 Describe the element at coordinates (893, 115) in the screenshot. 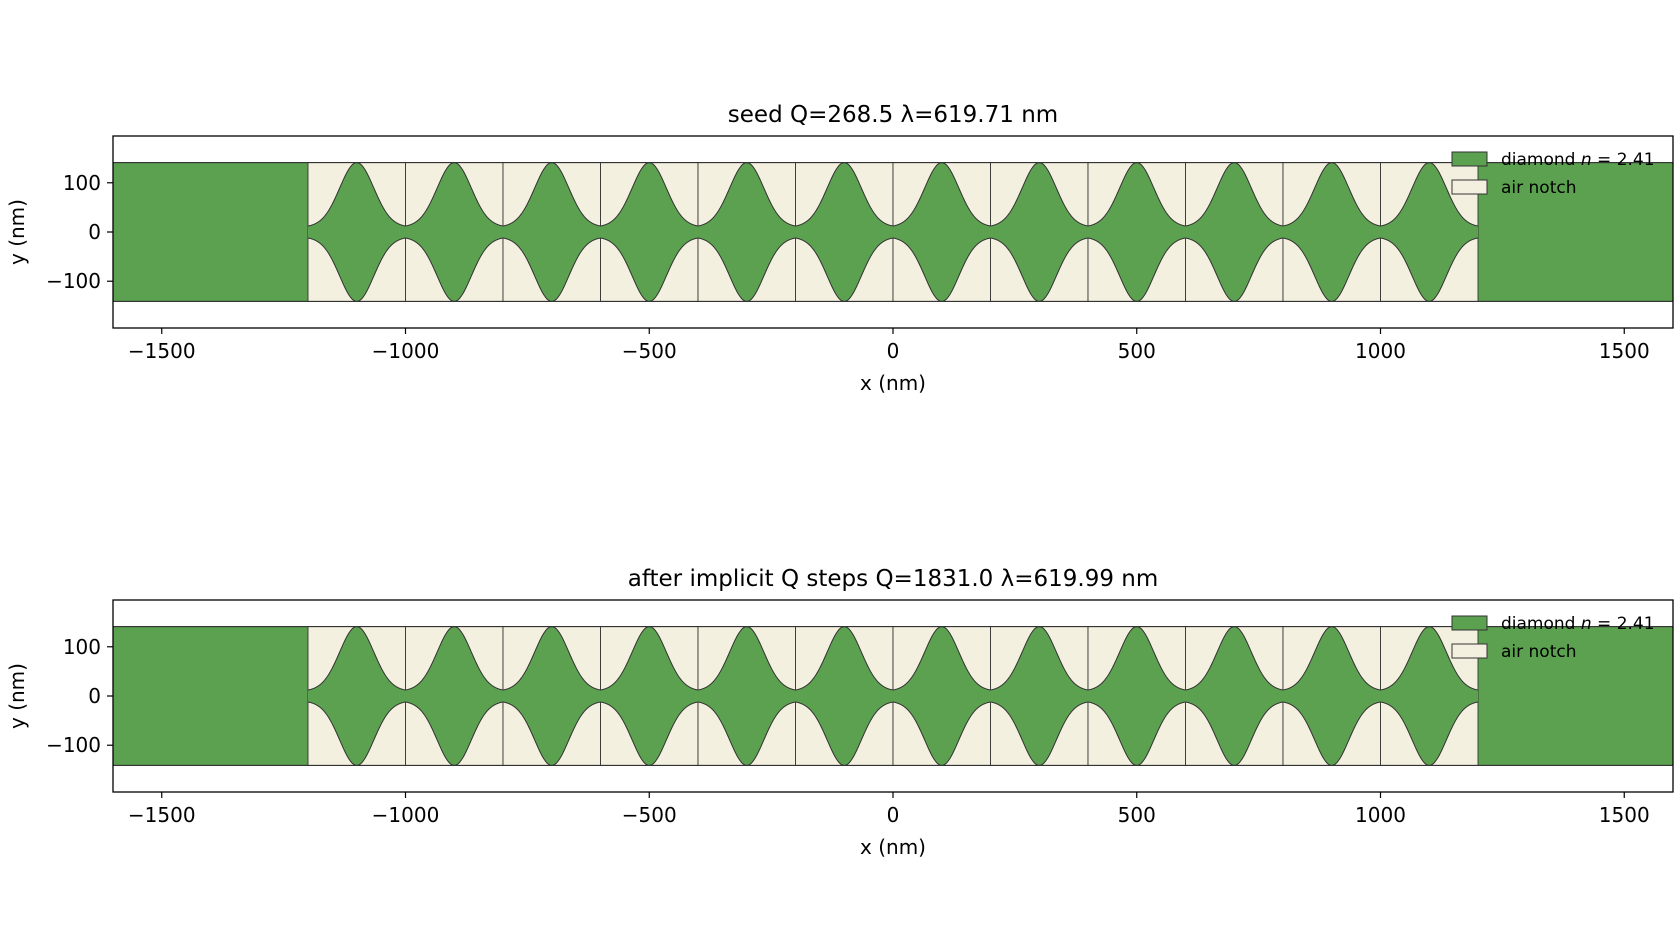

I see `chart-title: seed Q=268.5 λ=619.71 nm` at that location.